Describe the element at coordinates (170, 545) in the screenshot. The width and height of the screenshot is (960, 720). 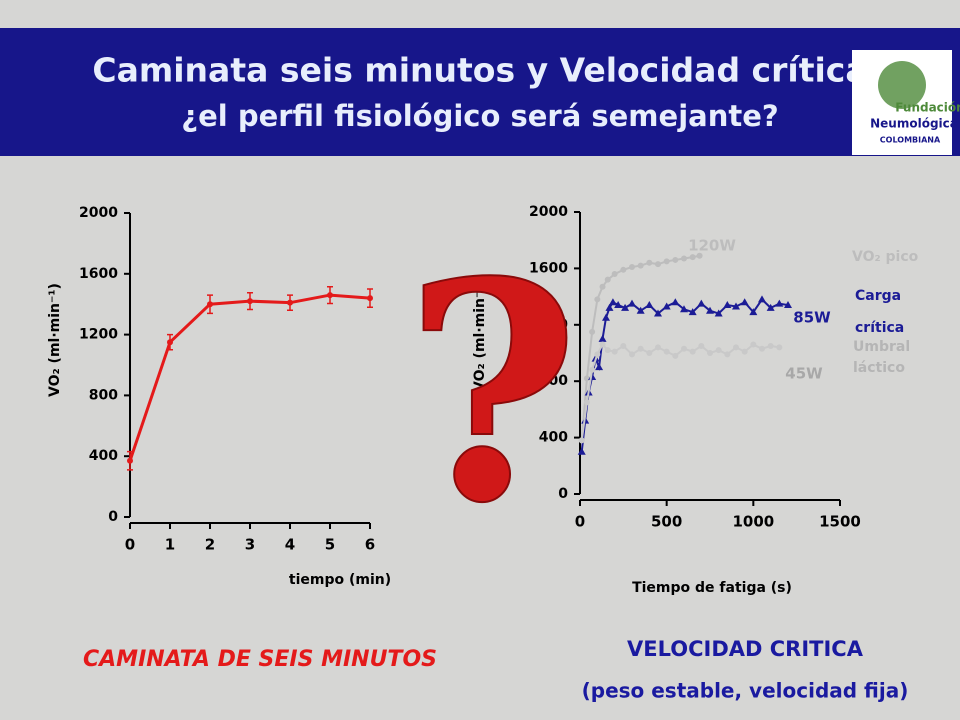
I see `x-tick-label: 1` at that location.